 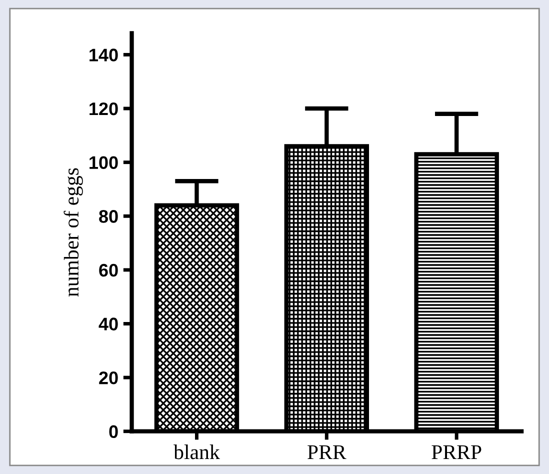 What do you see at coordinates (327, 452) in the screenshot?
I see `x-tick-label: PRR` at bounding box center [327, 452].